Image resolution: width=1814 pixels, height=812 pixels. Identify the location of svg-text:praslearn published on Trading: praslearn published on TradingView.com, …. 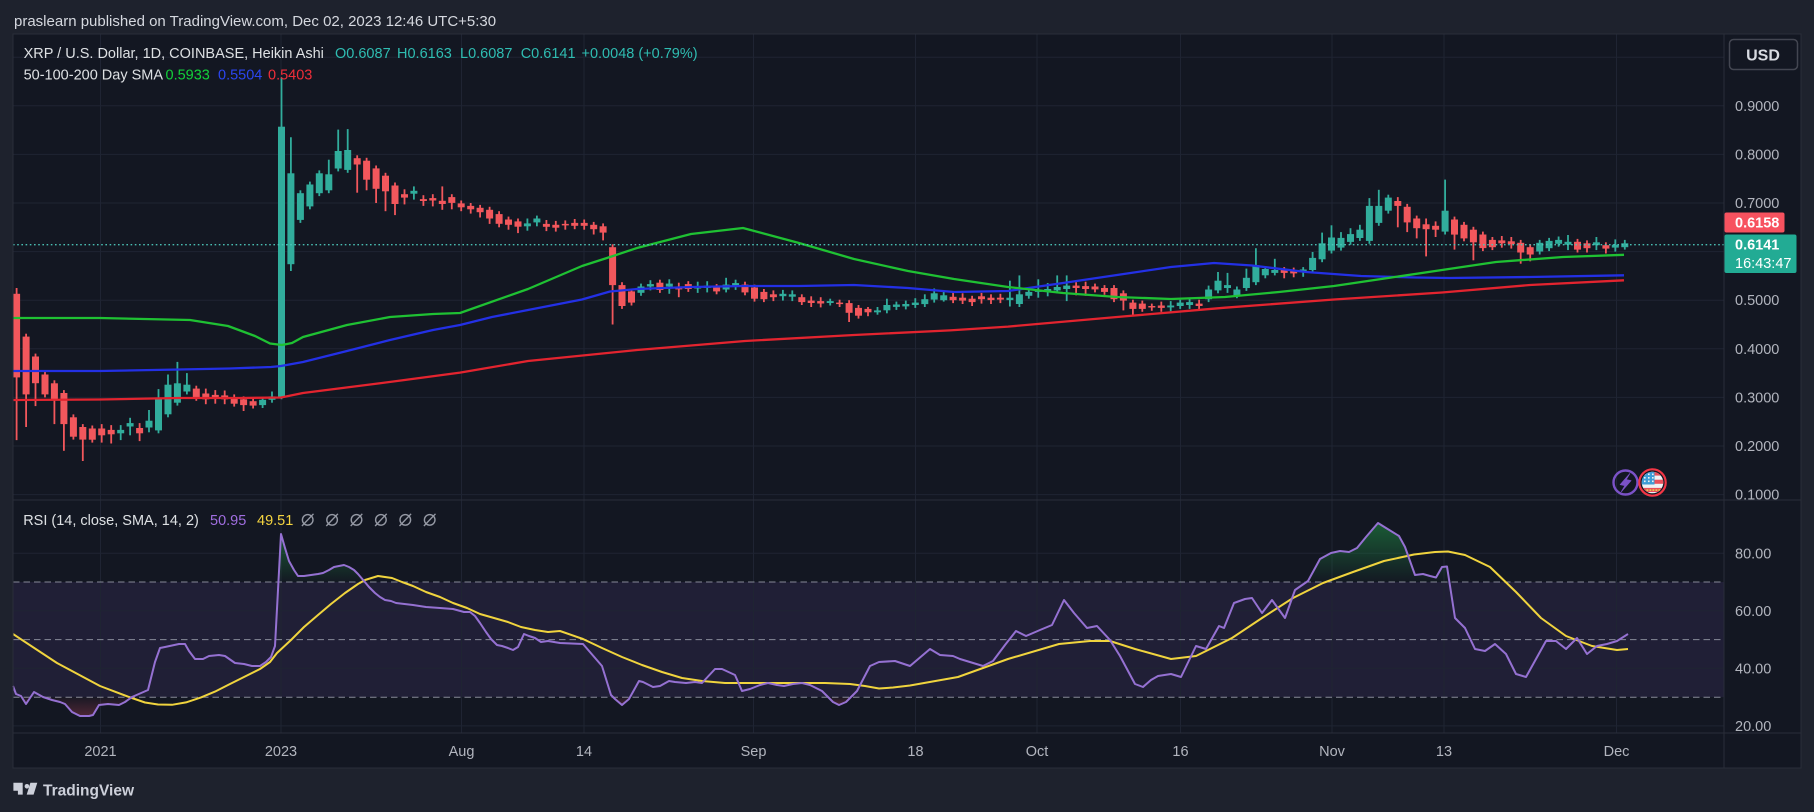
(255, 21).